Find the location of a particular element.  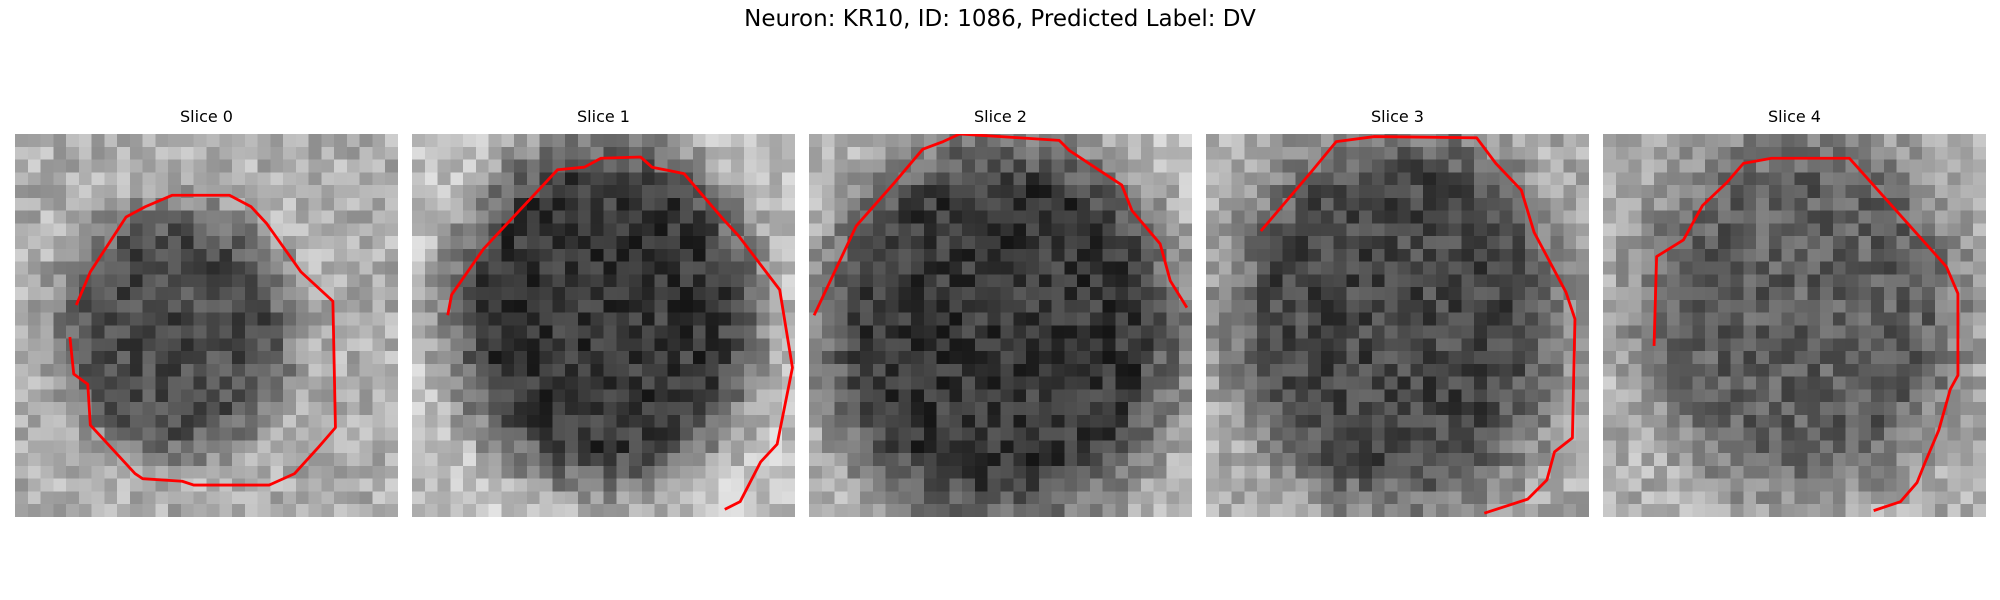

slice-panel-4: Slice 4 is located at coordinates (1794, 311).